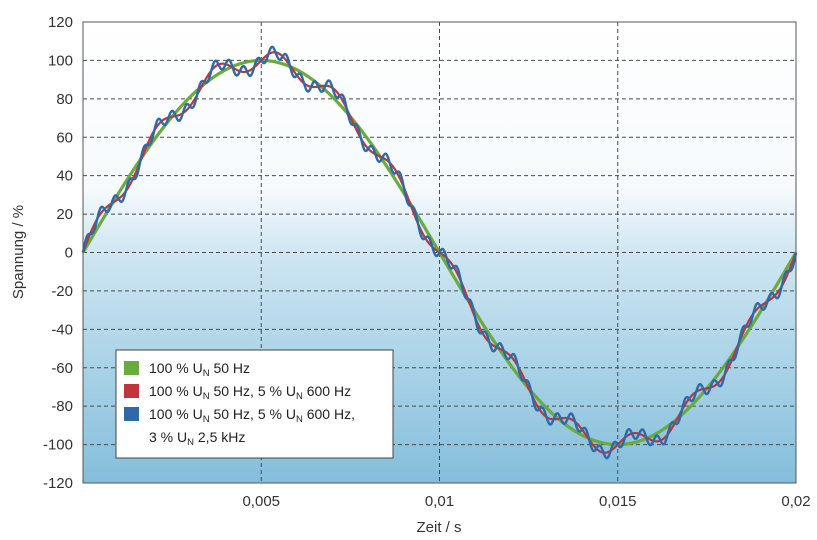  Describe the element at coordinates (64, 137) in the screenshot. I see `y-tick-label: 60` at that location.